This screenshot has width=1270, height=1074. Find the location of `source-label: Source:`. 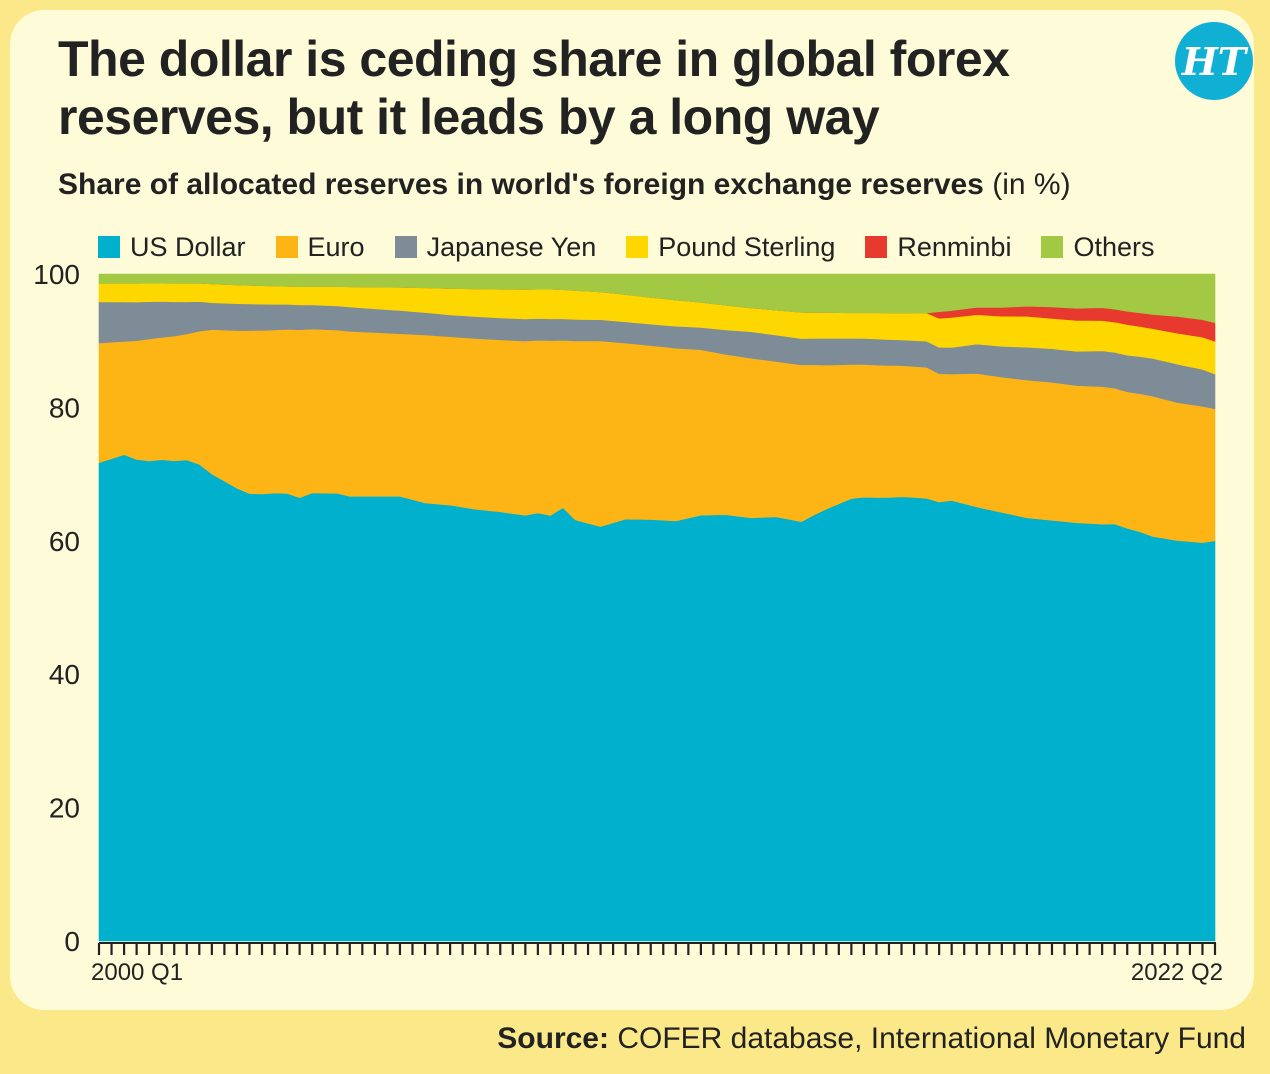

source-label: Source: is located at coordinates (553, 1038).